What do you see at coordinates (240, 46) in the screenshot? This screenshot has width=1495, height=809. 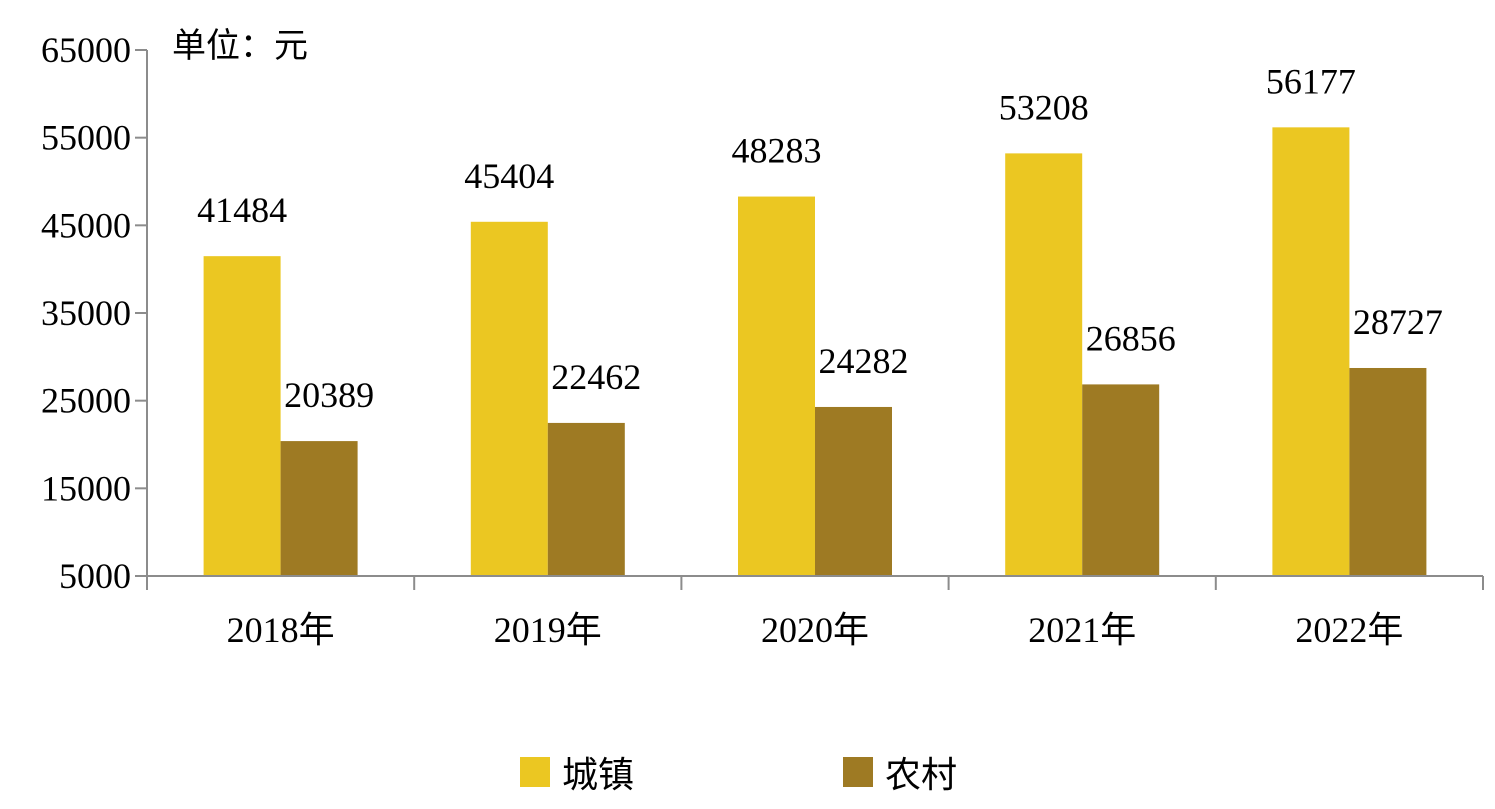 I see `unit-label: 单位：元` at bounding box center [240, 46].